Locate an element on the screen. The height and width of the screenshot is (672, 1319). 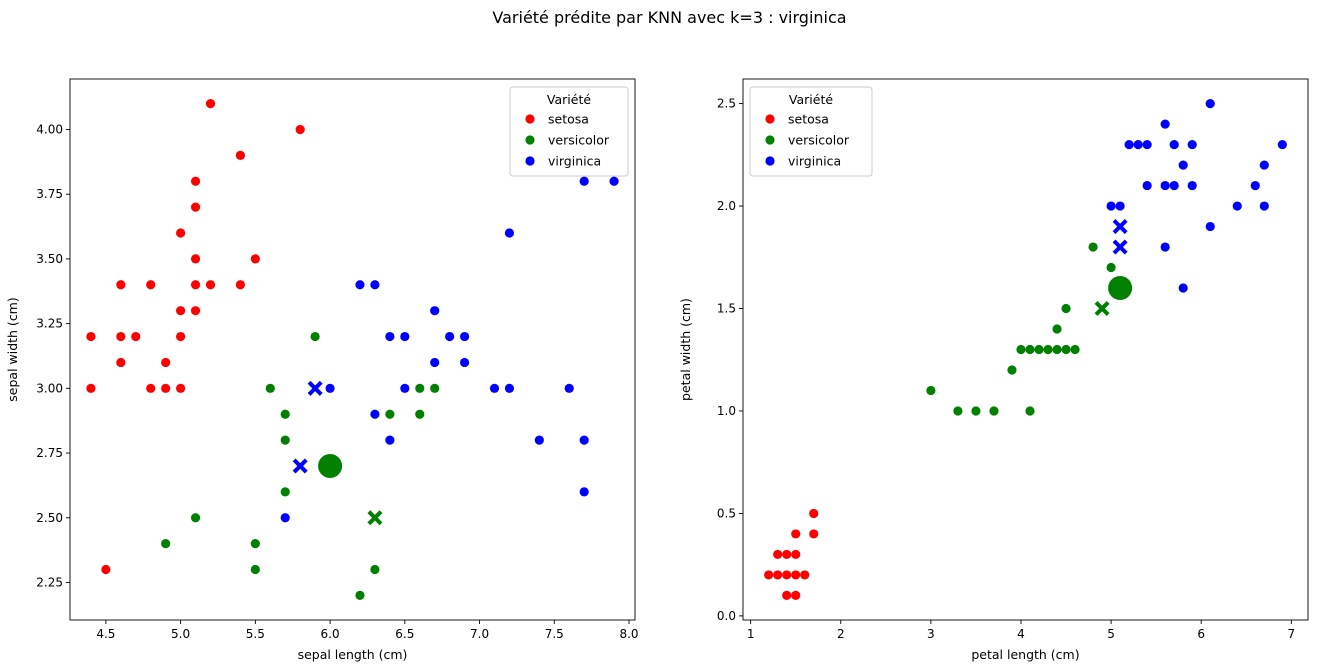
x-axis-label: sepal length (cm) is located at coordinates (353, 654).